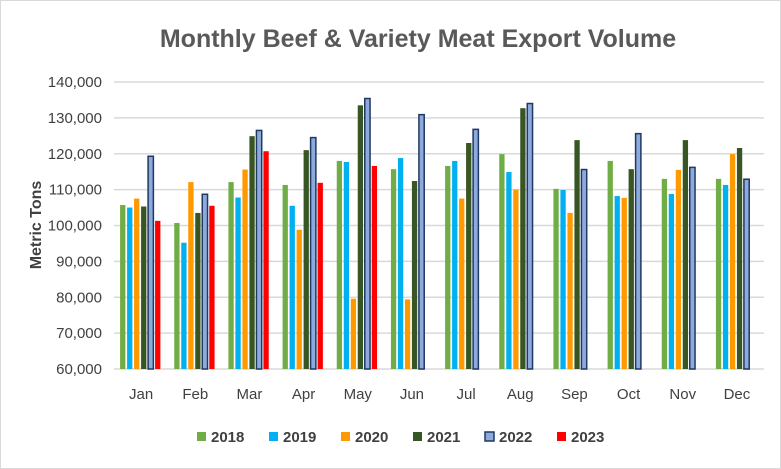 The height and width of the screenshot is (469, 781). Describe the element at coordinates (739, 258) in the screenshot. I see `bar-2021-Dec` at that location.